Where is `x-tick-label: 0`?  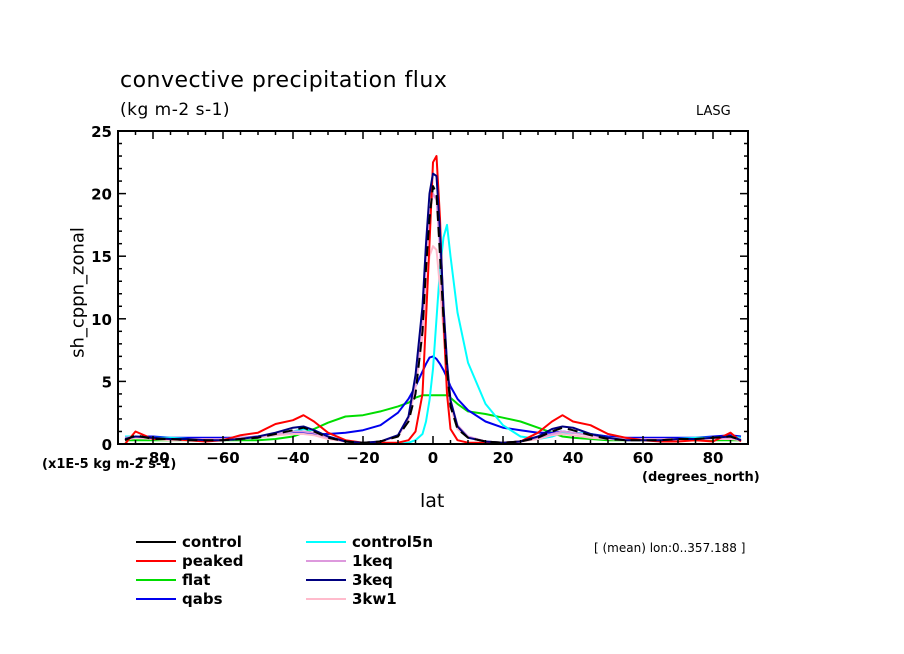 x-tick-label: 0 is located at coordinates (433, 458).